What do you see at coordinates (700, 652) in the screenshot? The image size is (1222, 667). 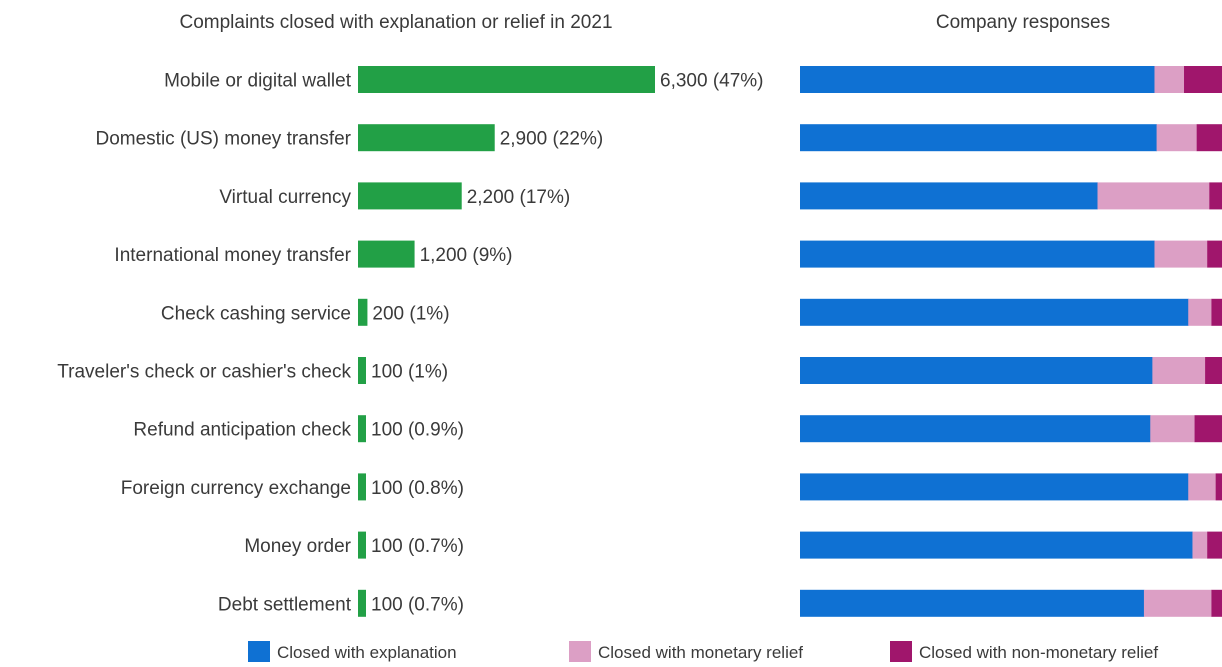 I see `legend-label: Closed with monetary relief` at bounding box center [700, 652].